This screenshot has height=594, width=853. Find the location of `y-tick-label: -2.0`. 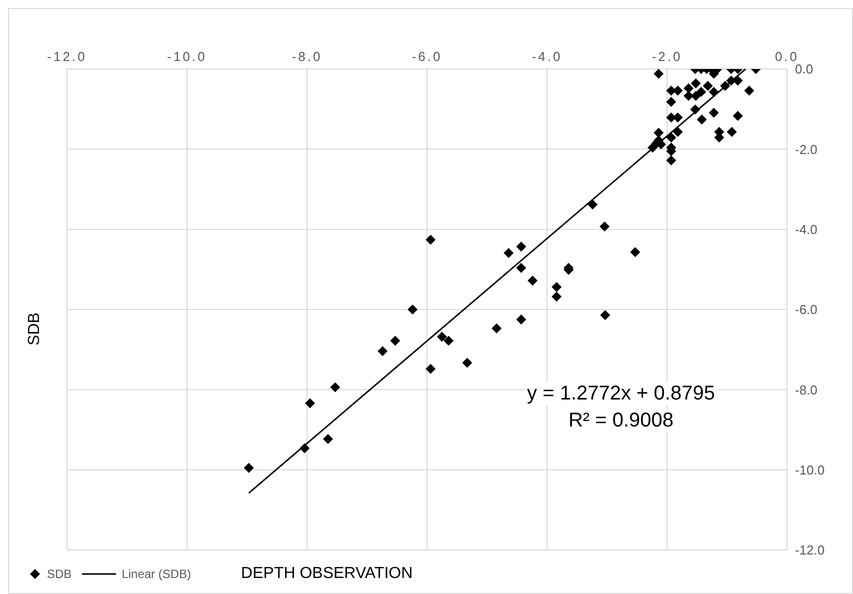

y-tick-label: -2.0 is located at coordinates (806, 149).